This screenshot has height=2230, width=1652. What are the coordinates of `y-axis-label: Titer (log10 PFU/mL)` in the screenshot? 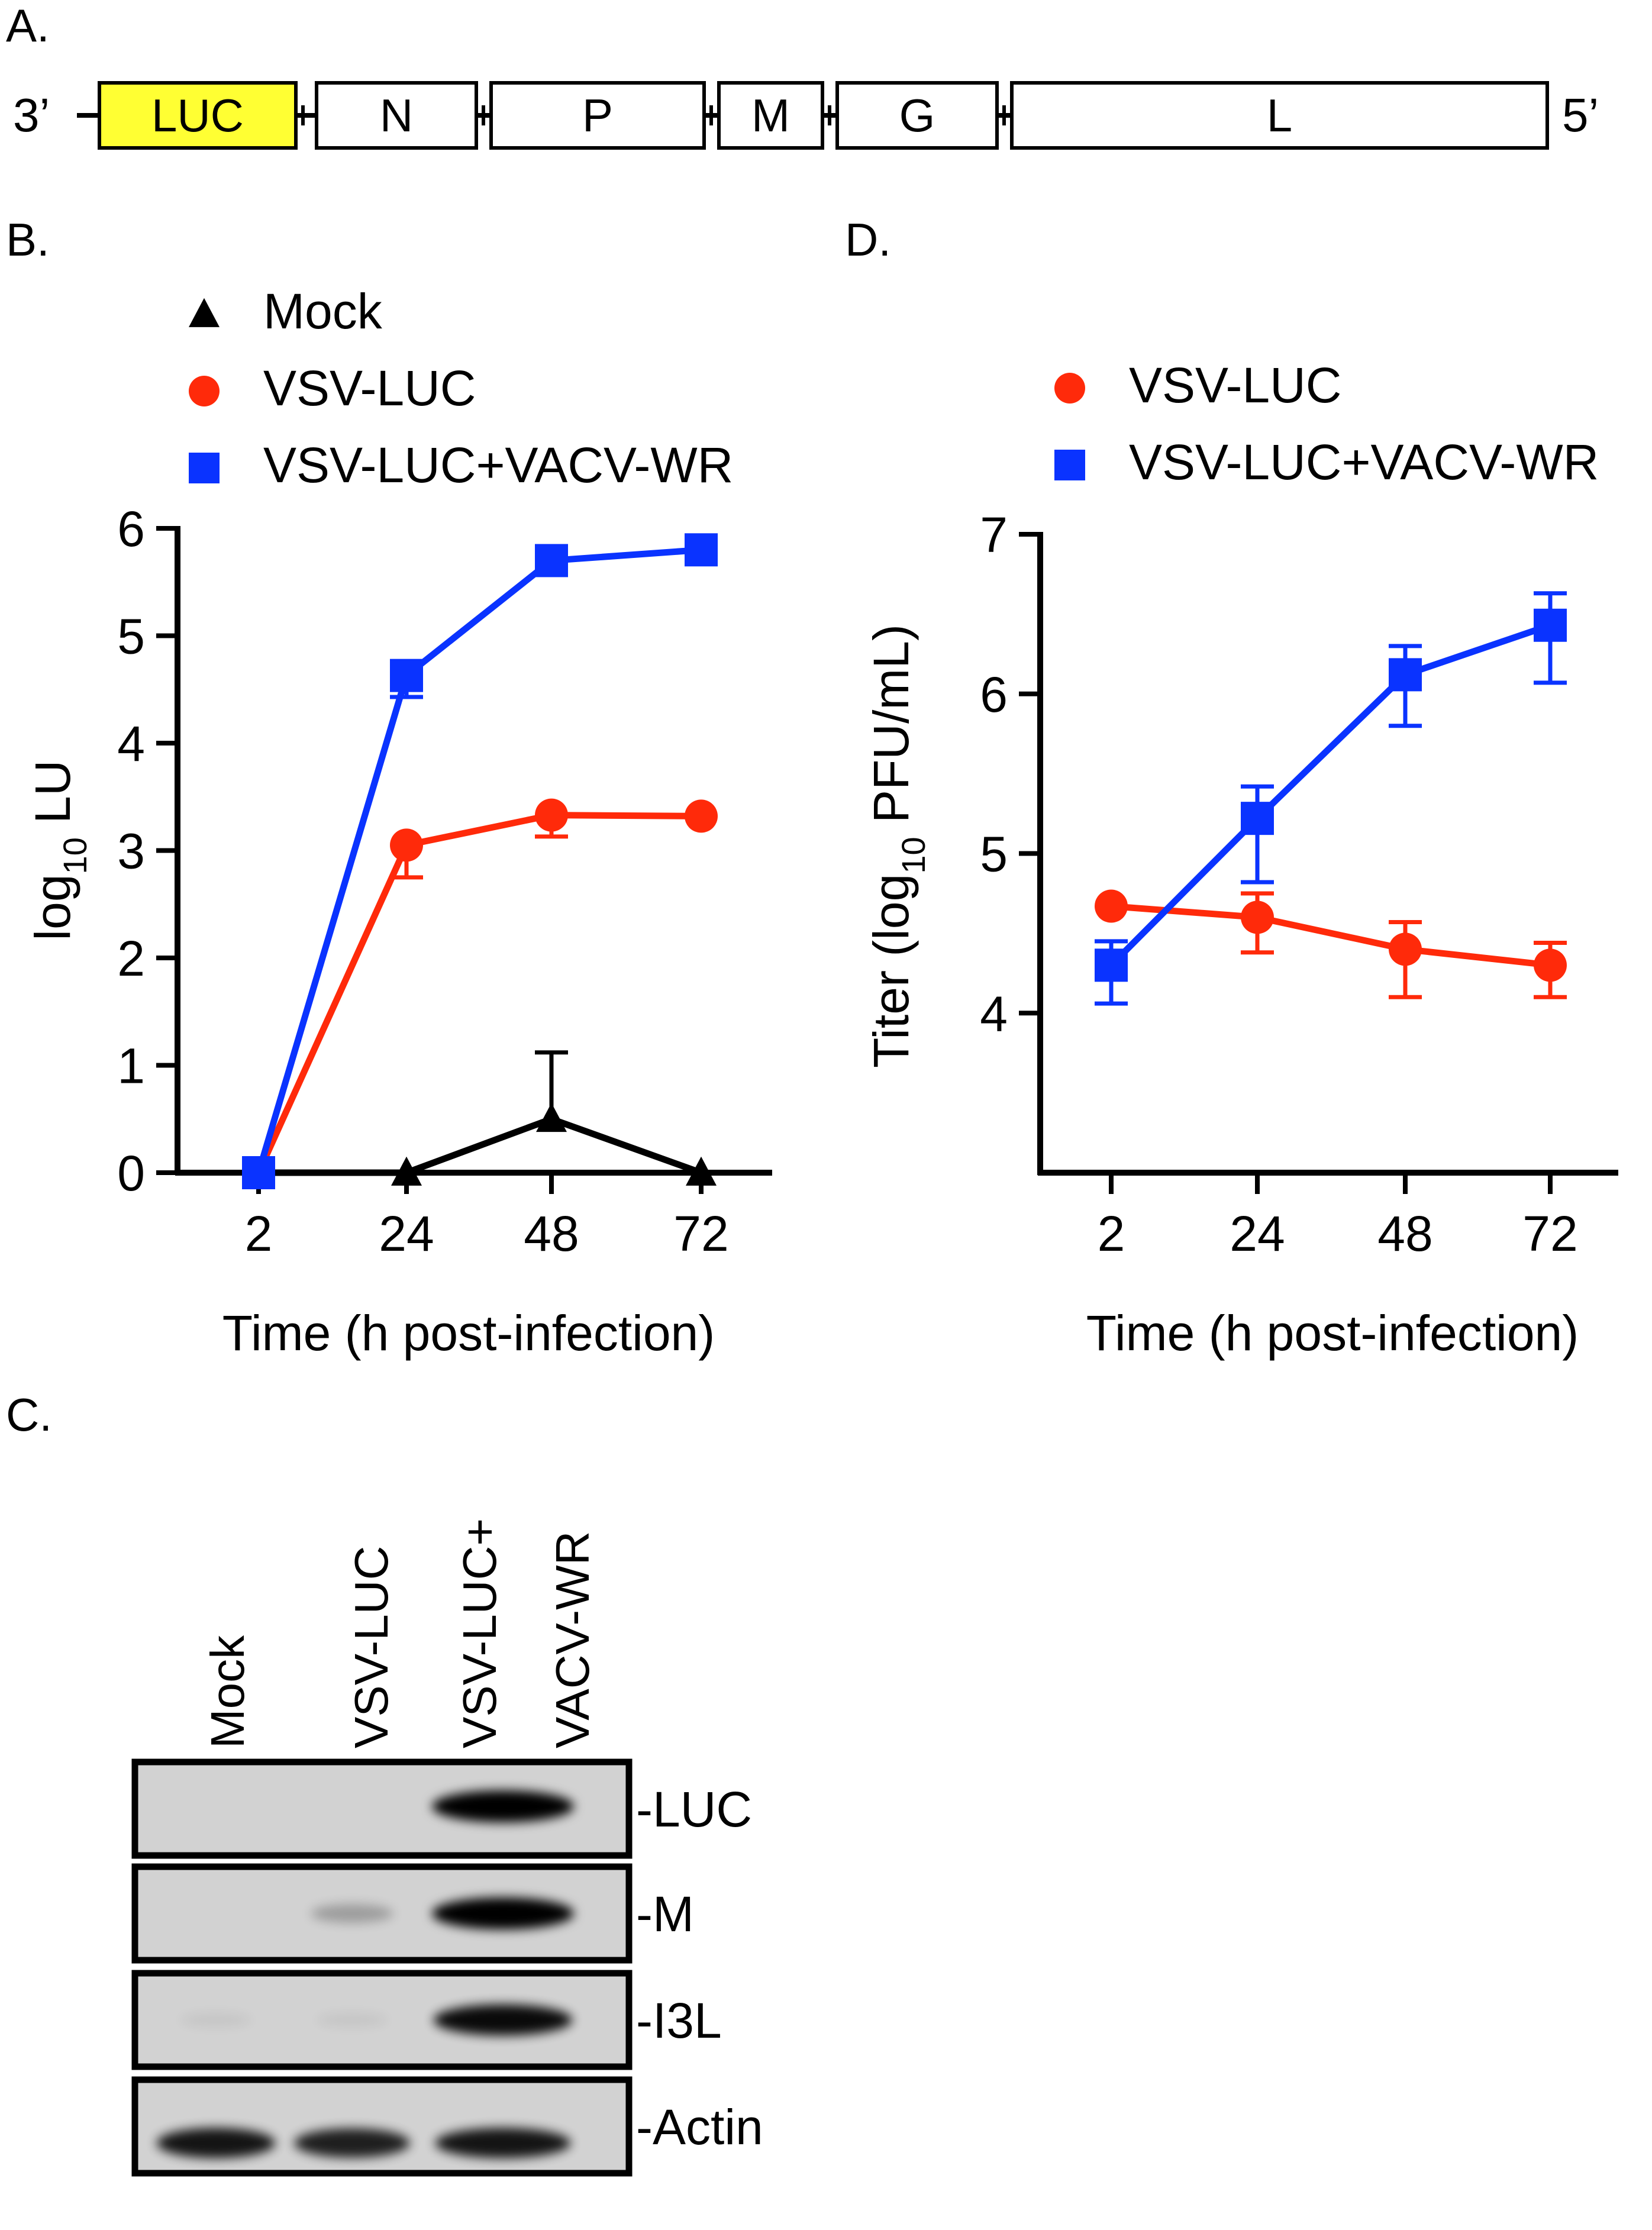 It's located at (898, 846).